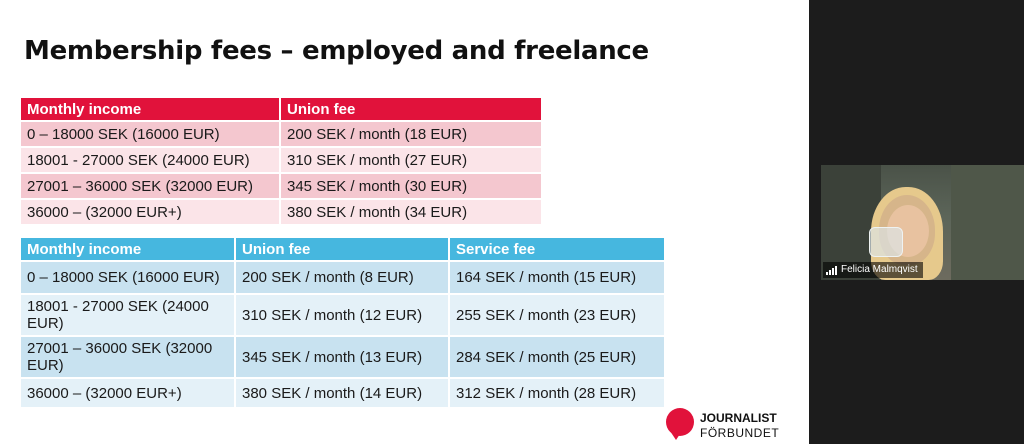  Describe the element at coordinates (557, 357) in the screenshot. I see `service-fee-cell: 284 SEK / month (25 EUR)` at that location.